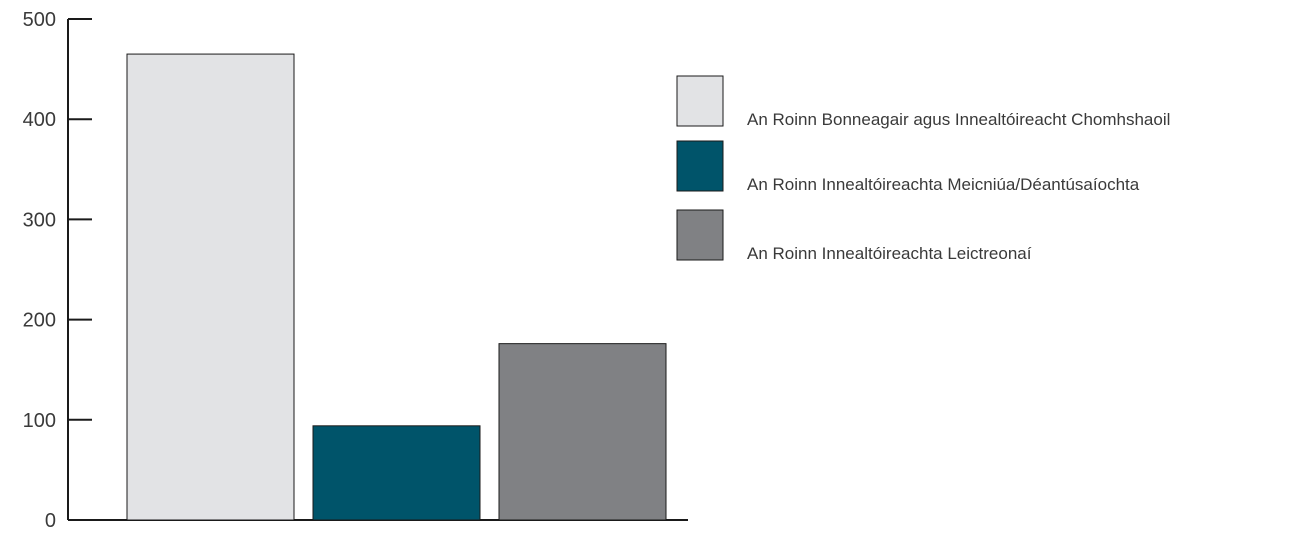  I want to click on y-tick-label: 100, so click(39, 421).